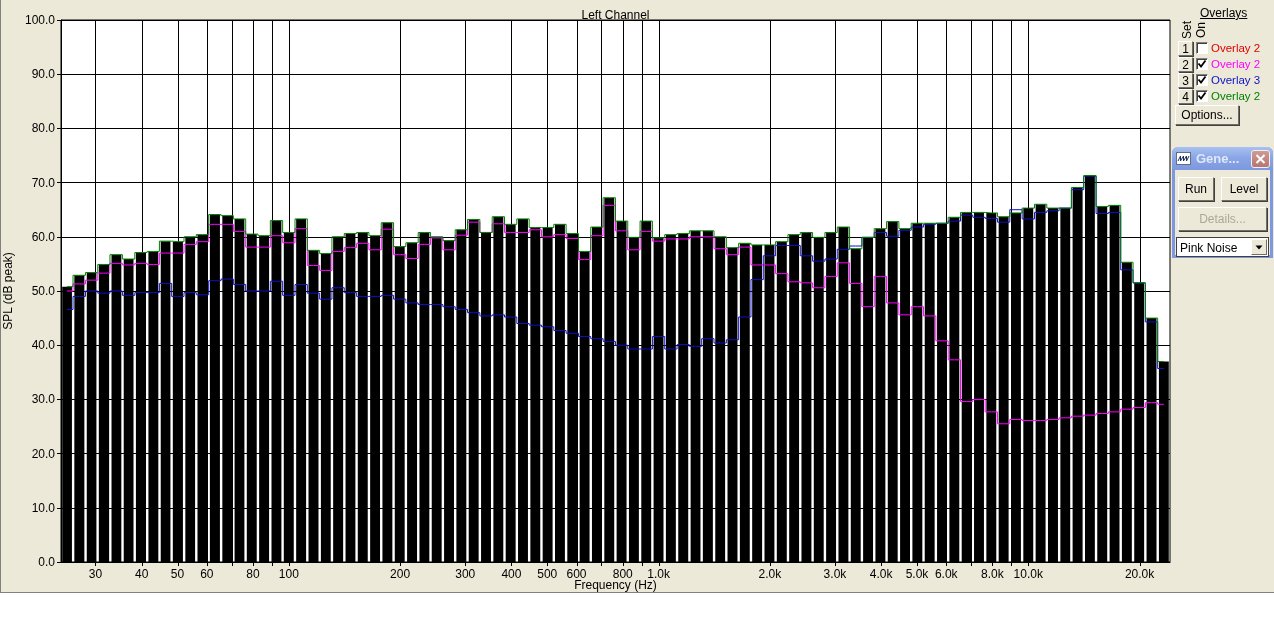 This screenshot has width=1274, height=637. Describe the element at coordinates (1244, 189) in the screenshot. I see `button: Level` at that location.